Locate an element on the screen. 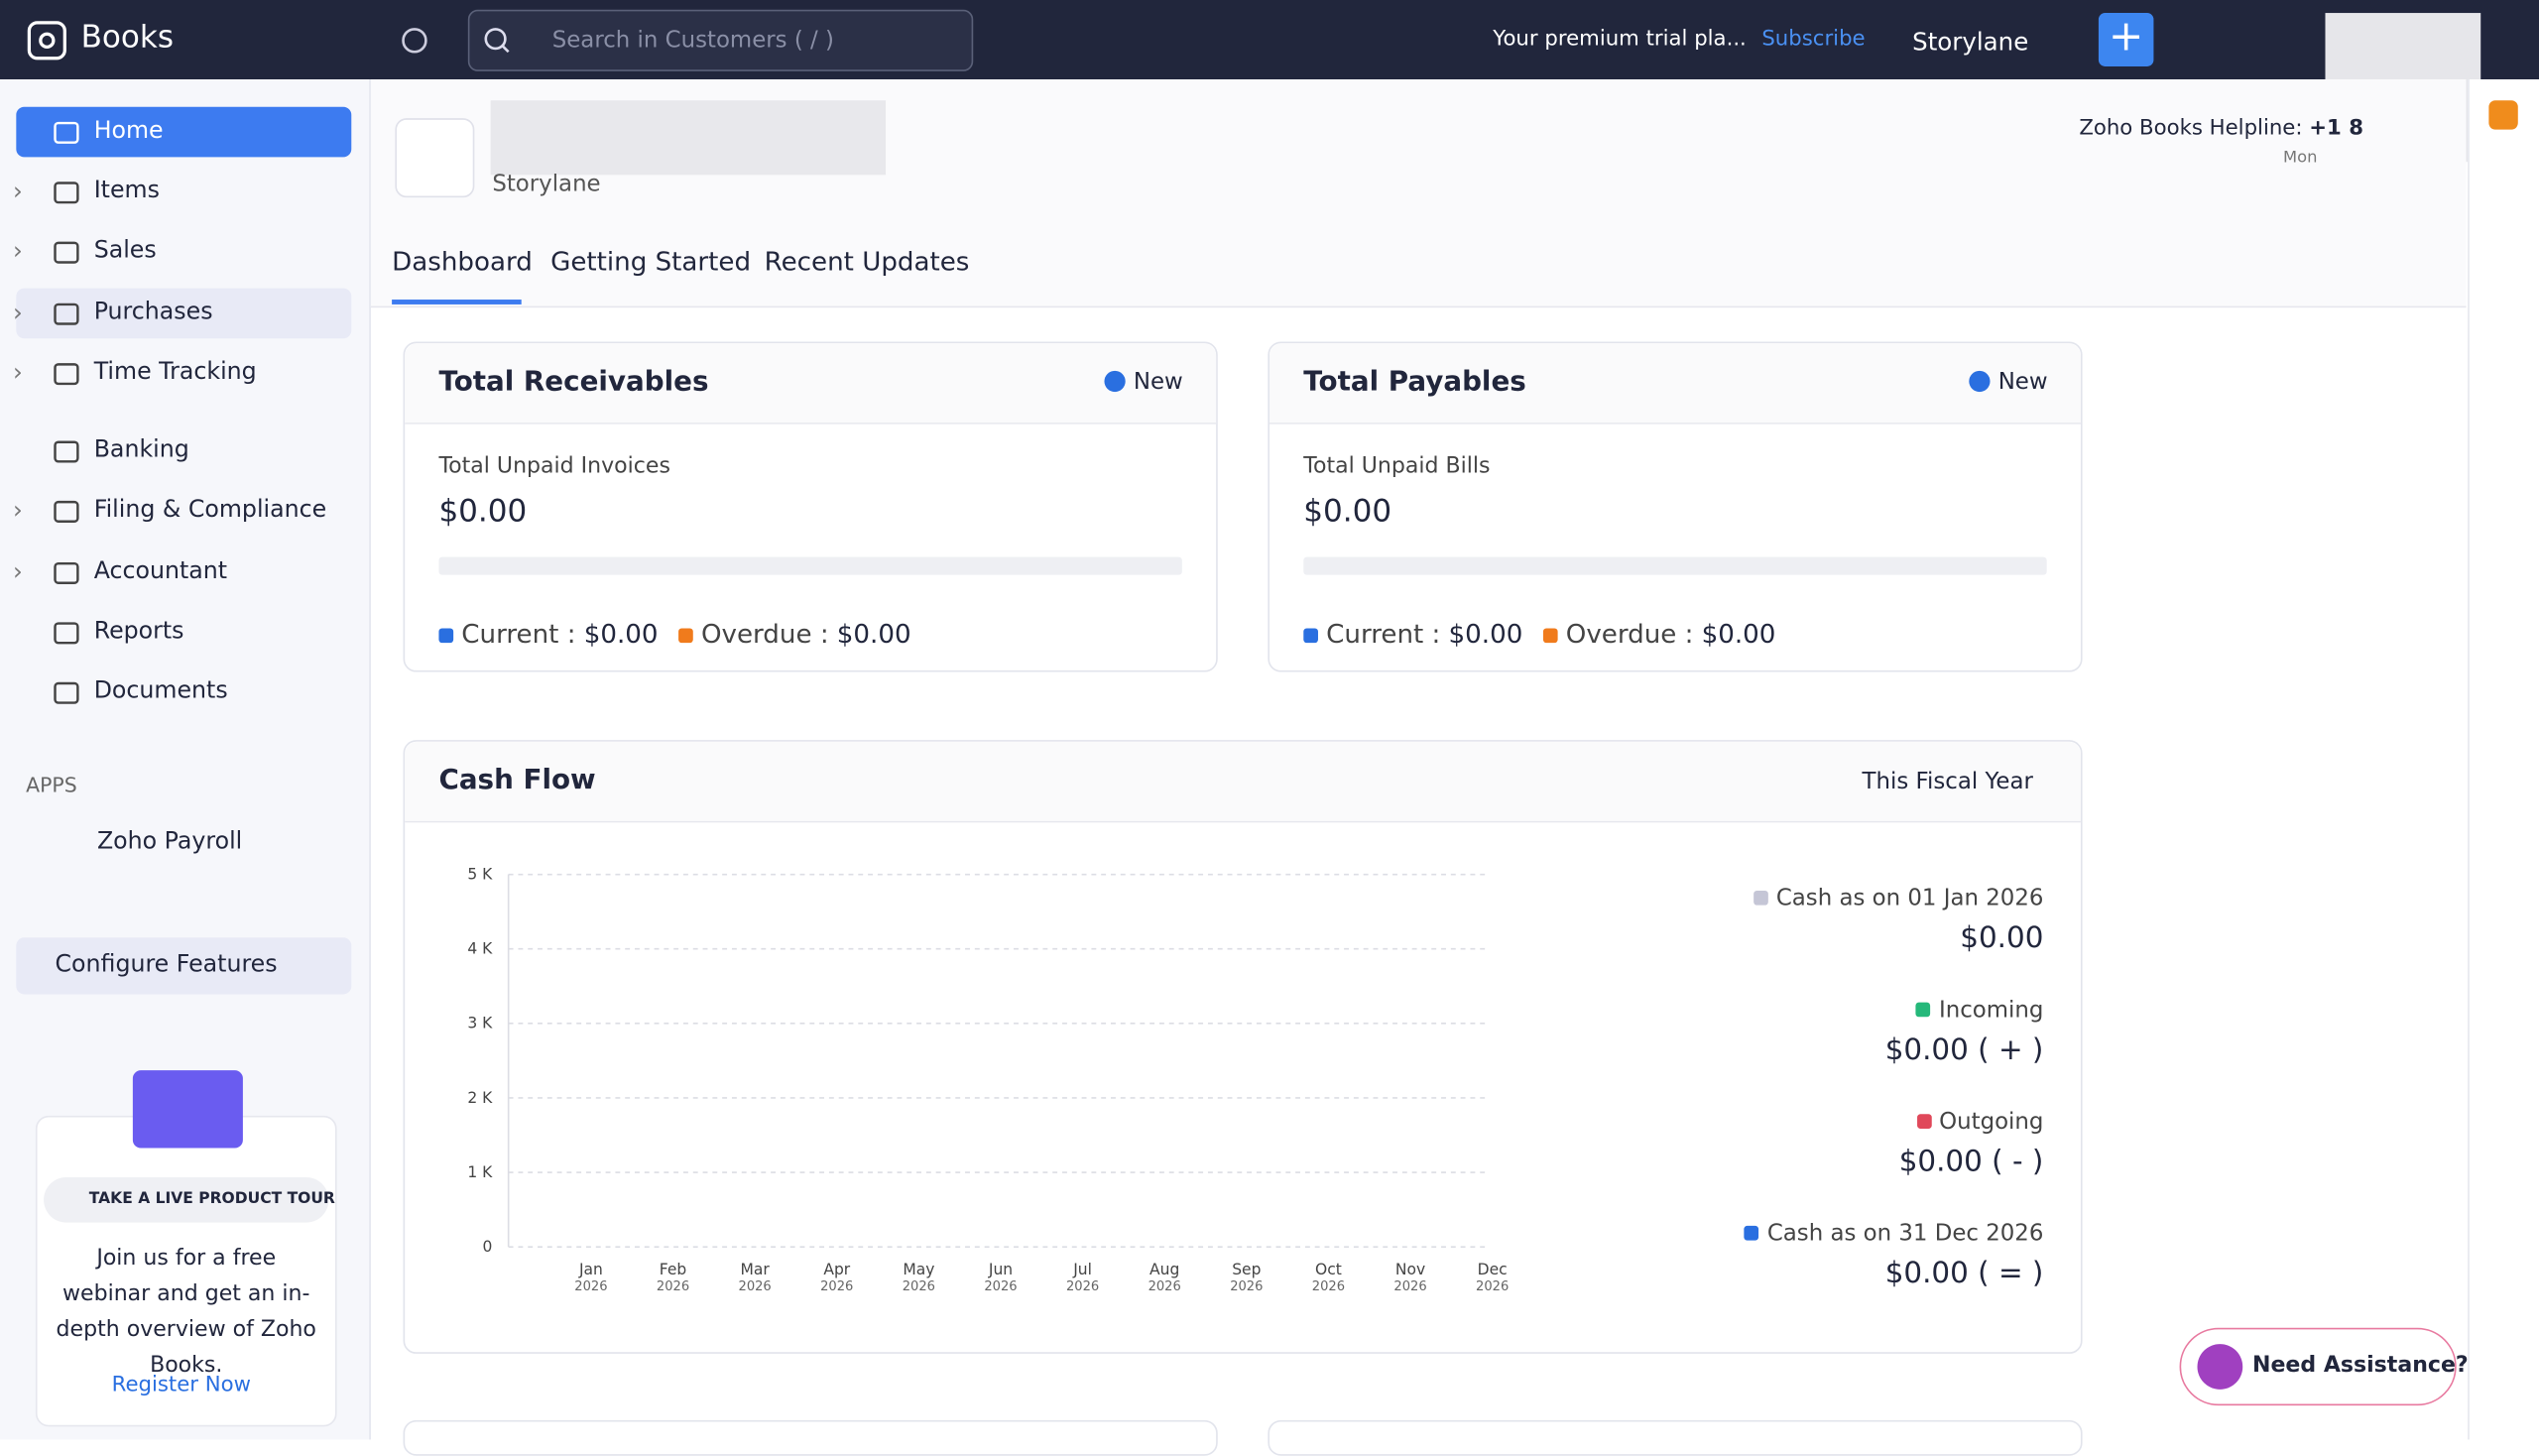 Image resolution: width=2539 pixels, height=1456 pixels. assistance-button: Need Assistance? is located at coordinates (2324, 1366).